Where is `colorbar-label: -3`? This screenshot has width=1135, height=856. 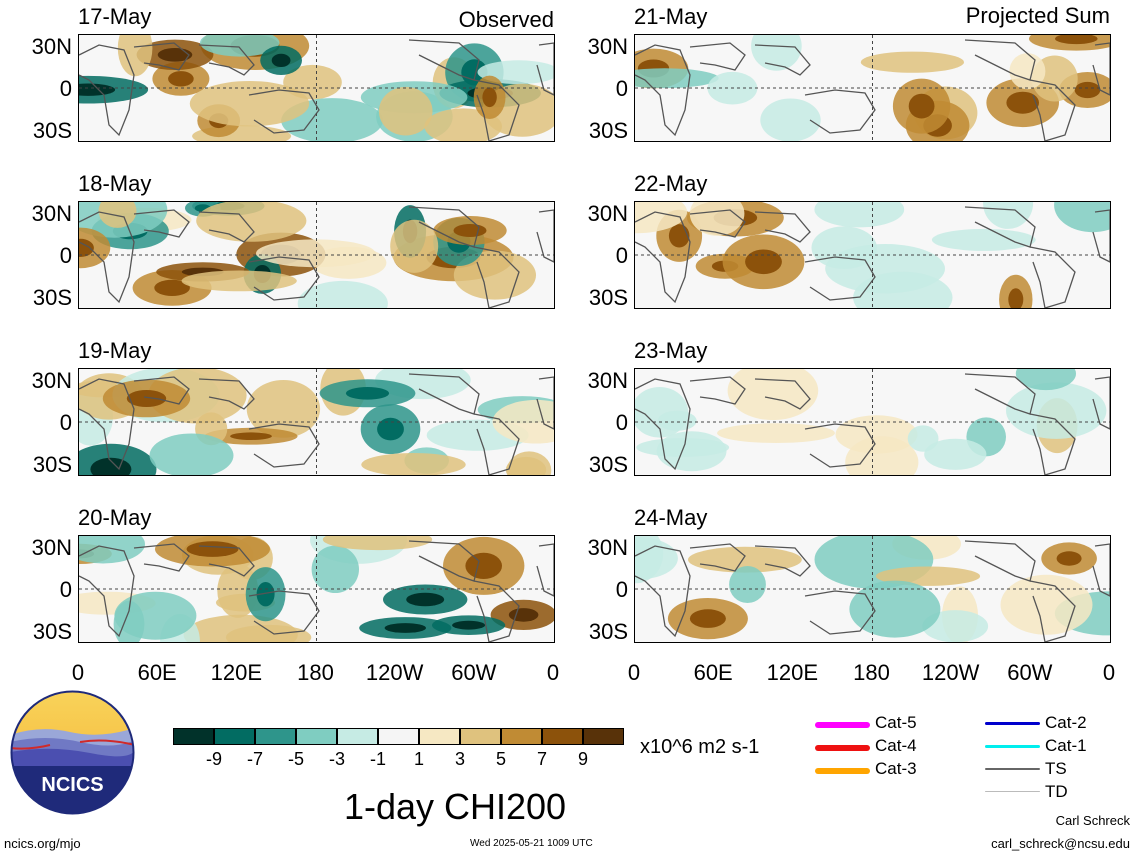
colorbar-label: -3 is located at coordinates (336, 759).